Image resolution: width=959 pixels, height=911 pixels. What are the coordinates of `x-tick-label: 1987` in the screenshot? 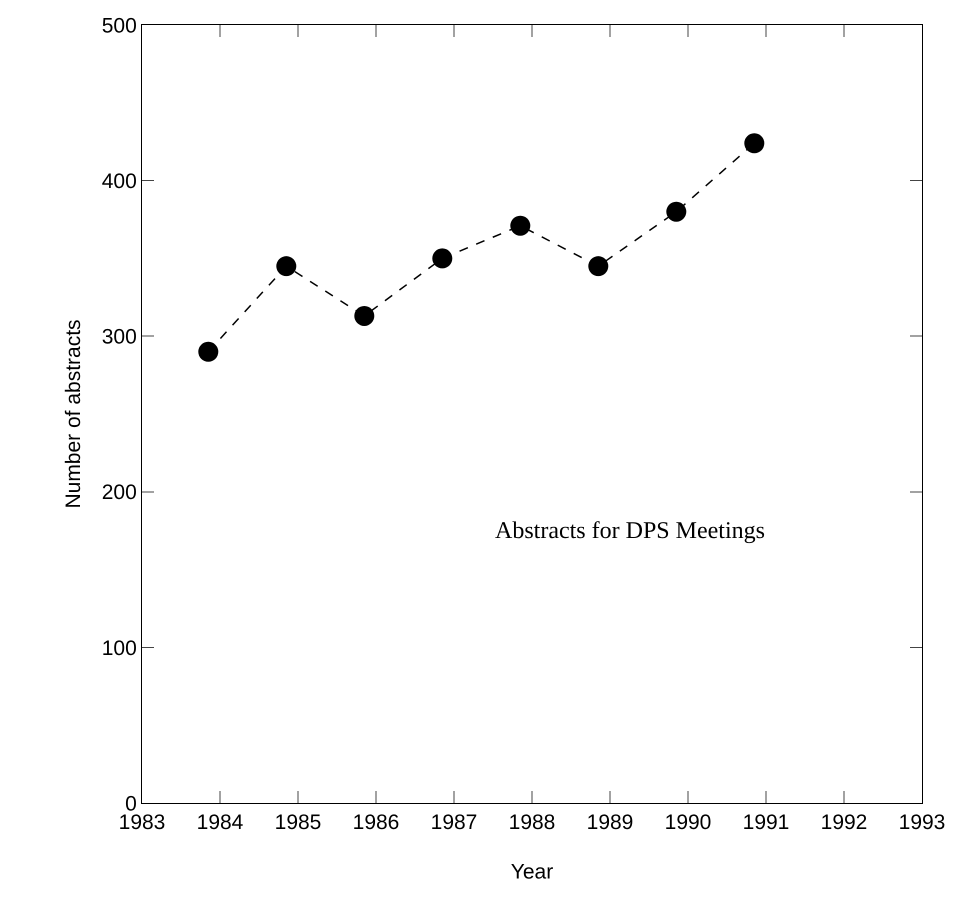 It's located at (454, 822).